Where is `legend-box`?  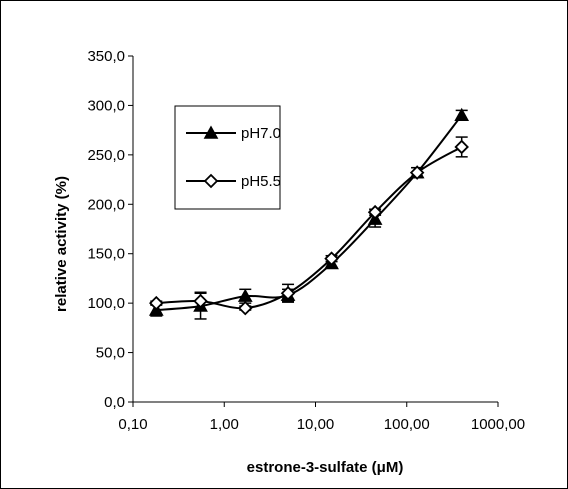
legend-box is located at coordinates (227, 157).